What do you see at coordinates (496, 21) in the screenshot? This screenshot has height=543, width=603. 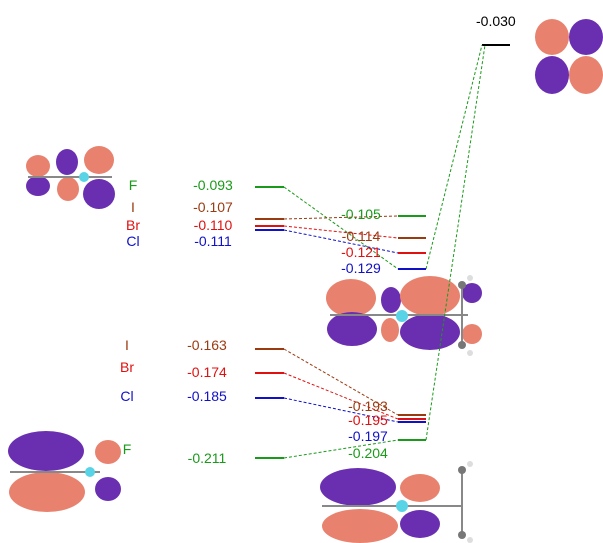 I see `reference-energy-label: -0.030` at bounding box center [496, 21].